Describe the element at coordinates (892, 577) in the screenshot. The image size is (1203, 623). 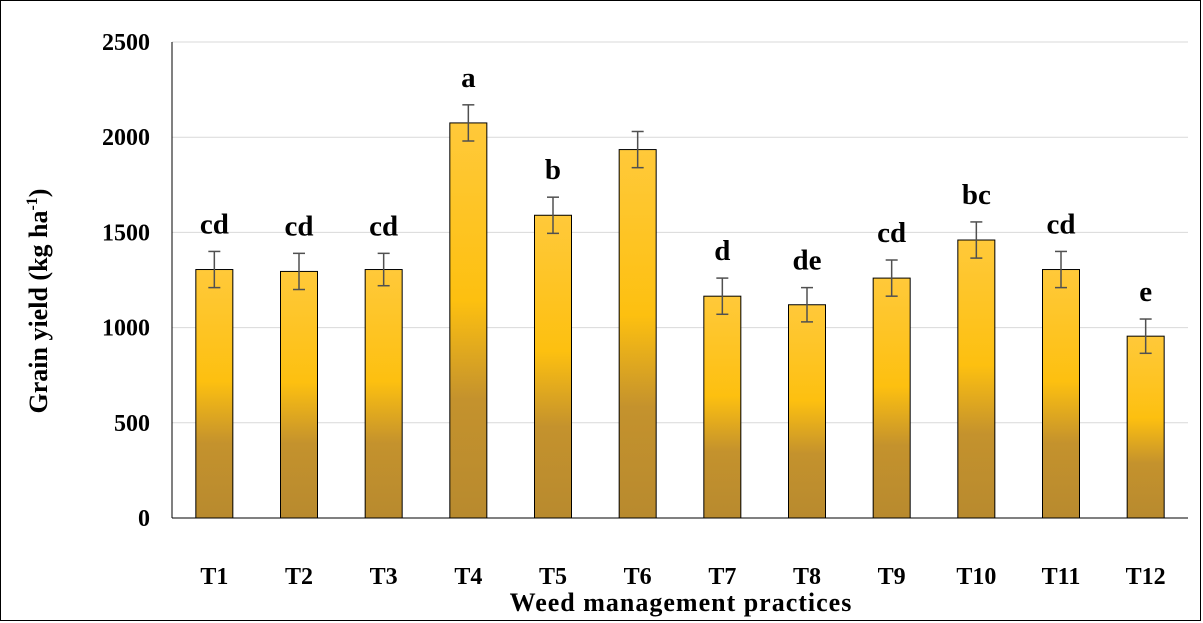
I see `x-tick-label: T9` at that location.